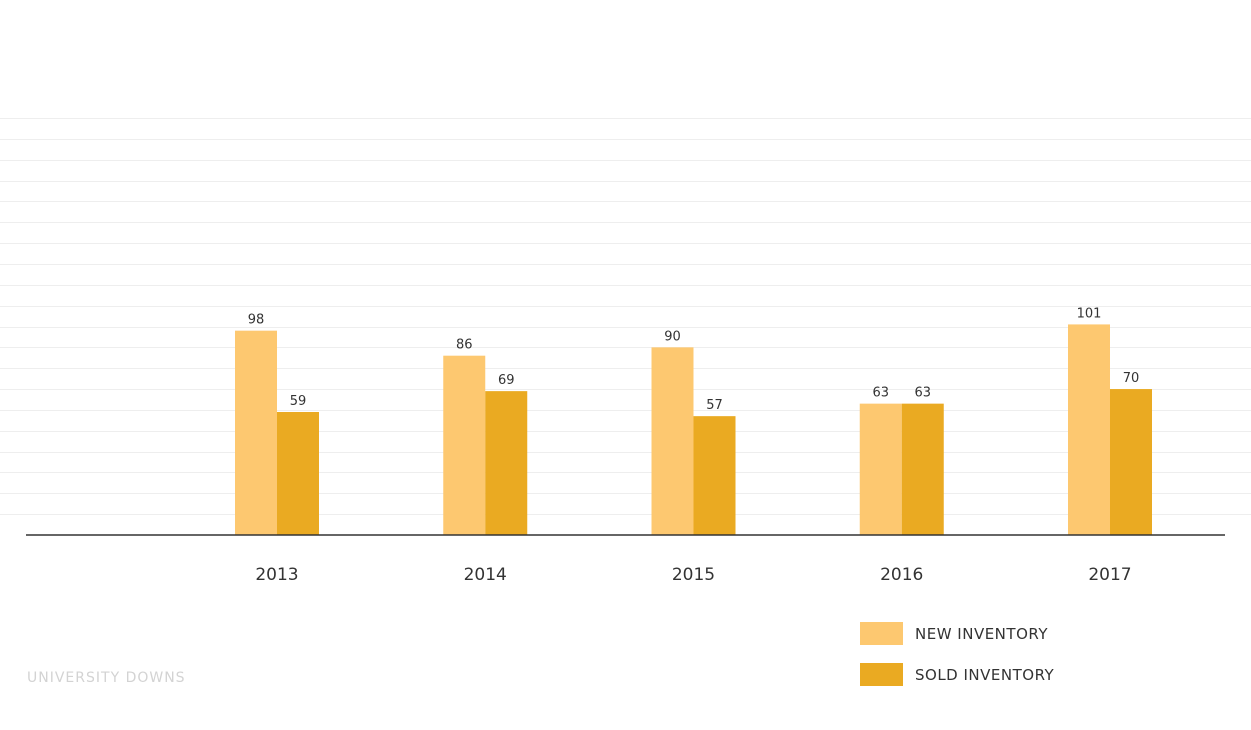 This screenshot has height=730, width=1251. What do you see at coordinates (1089, 313) in the screenshot?
I see `value-label-new-2017: 101` at bounding box center [1089, 313].